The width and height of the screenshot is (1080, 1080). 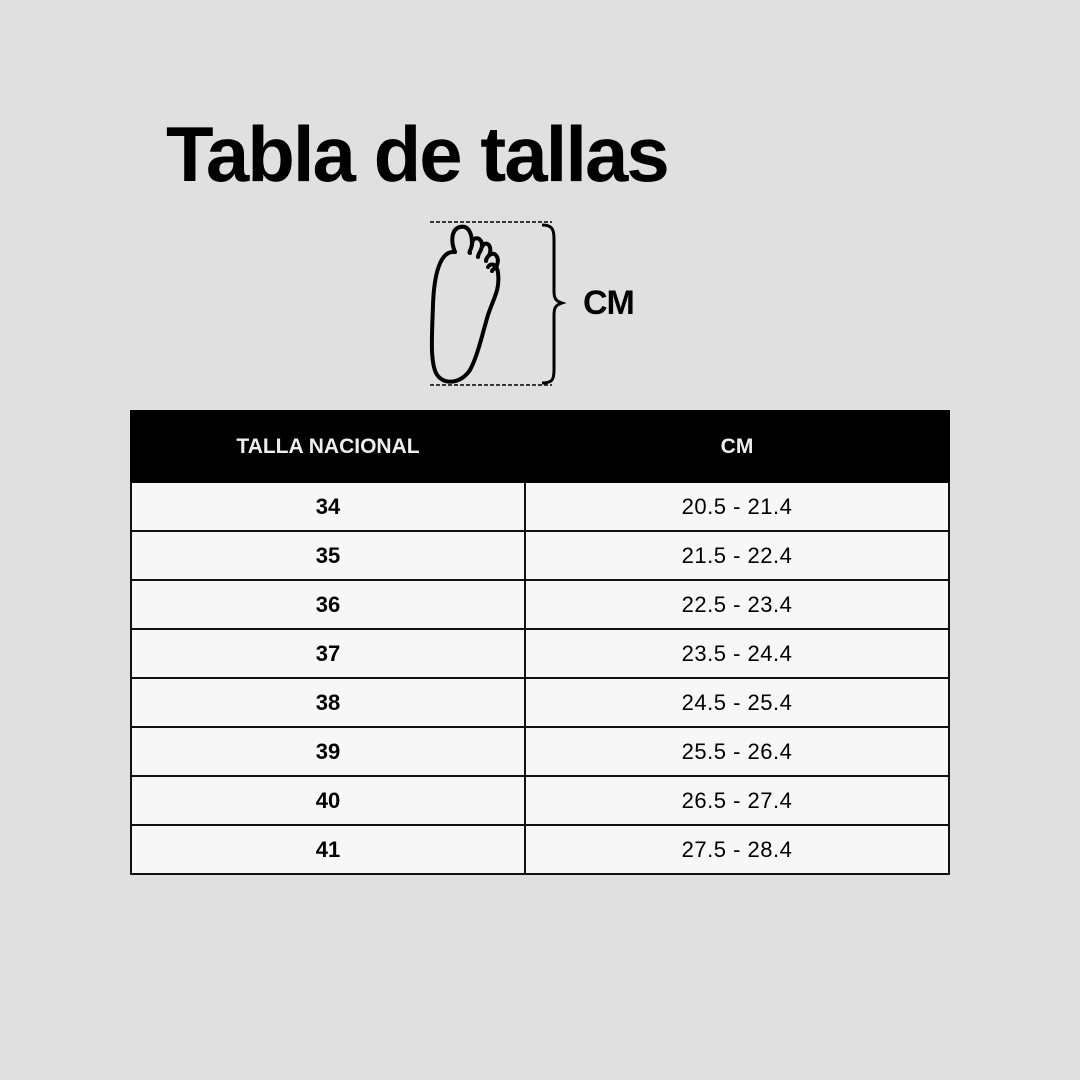 I want to click on page-title: Tabla de tallas, so click(x=418, y=154).